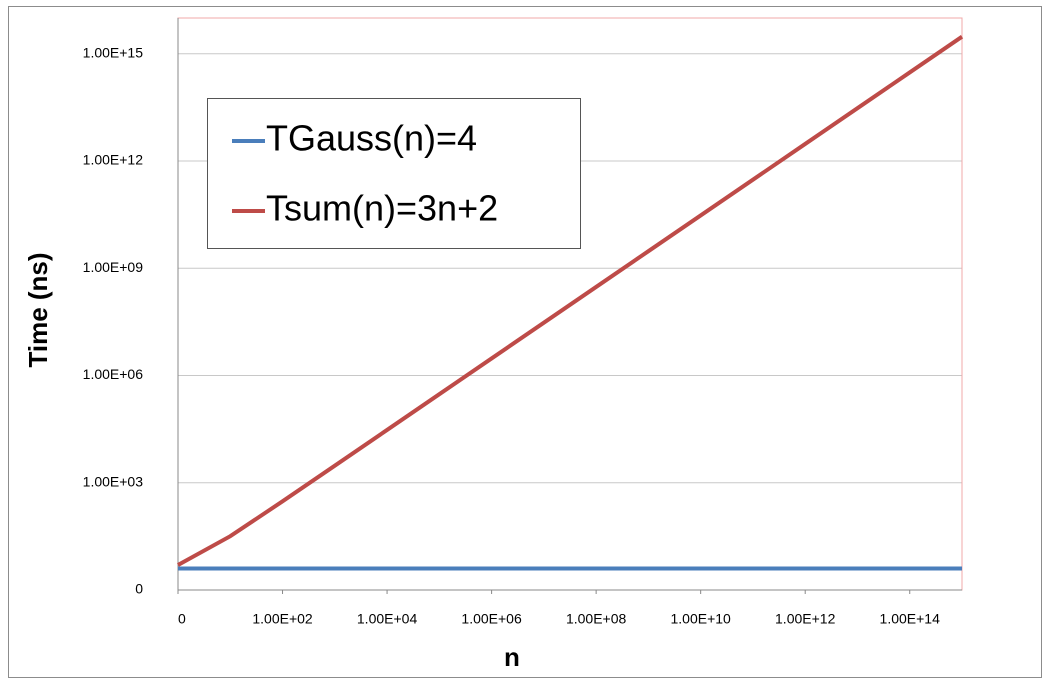 The image size is (1050, 689). What do you see at coordinates (394, 173) in the screenshot?
I see `legend-box` at bounding box center [394, 173].